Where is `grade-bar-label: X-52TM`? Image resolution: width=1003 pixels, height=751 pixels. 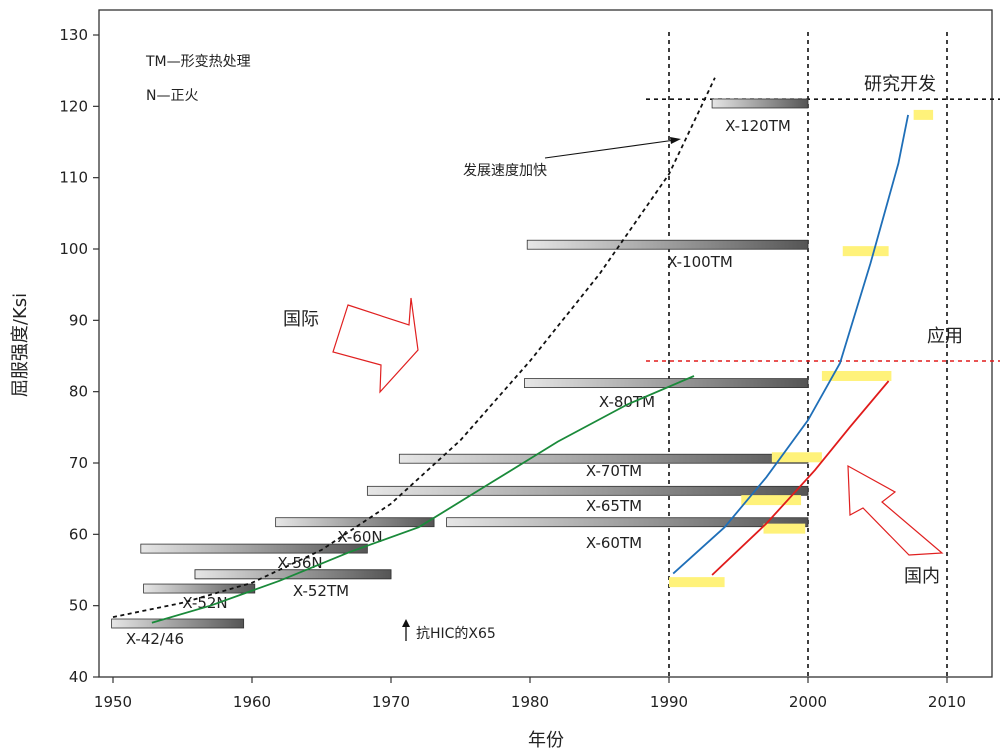 grade-bar-label: X-52TM is located at coordinates (321, 591).